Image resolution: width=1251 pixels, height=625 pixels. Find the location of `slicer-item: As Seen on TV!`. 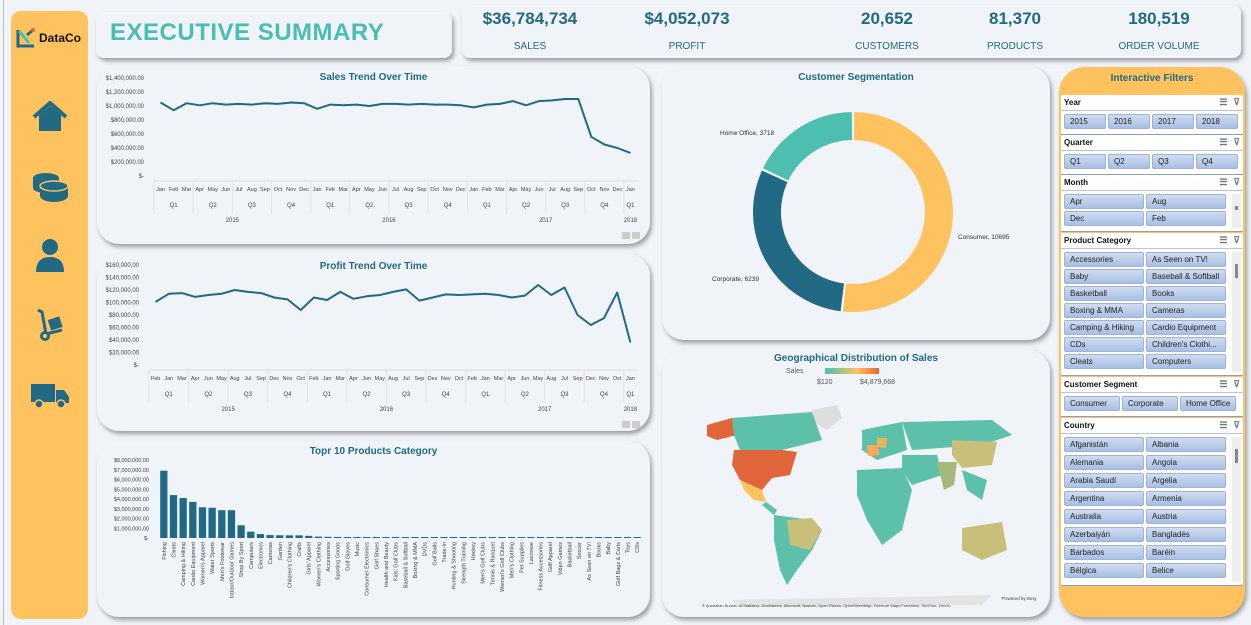

slicer-item: As Seen on TV! is located at coordinates (1186, 259).